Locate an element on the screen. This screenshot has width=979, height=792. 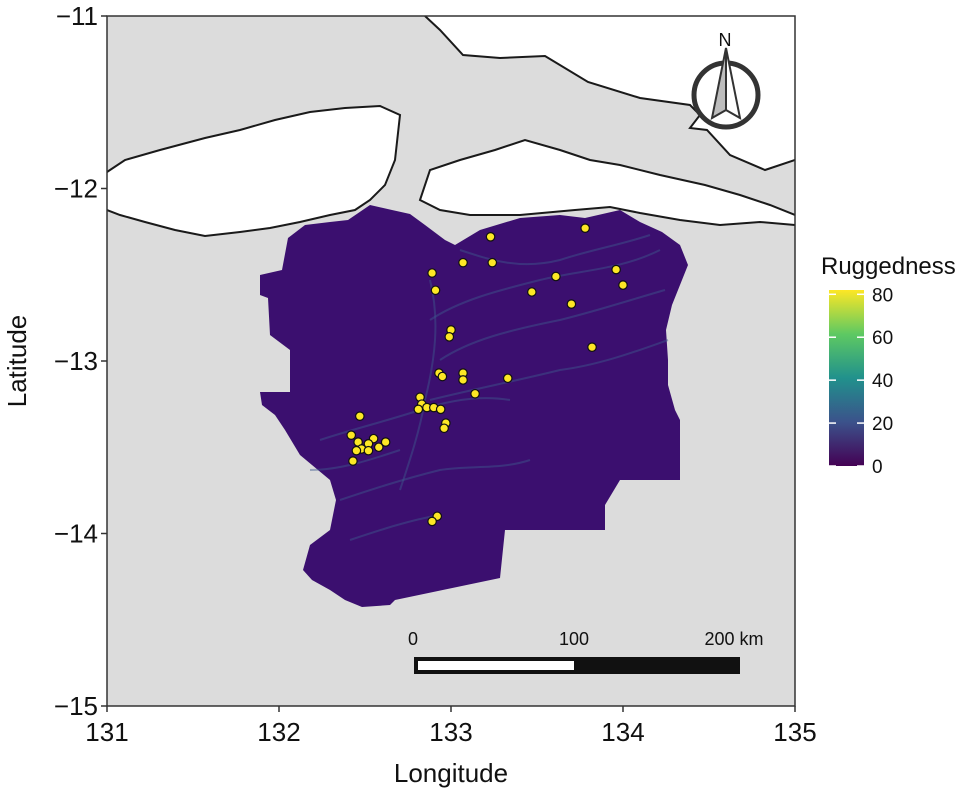
legend-ticks: 80 60 40 20 0 is located at coordinates (861, 381).